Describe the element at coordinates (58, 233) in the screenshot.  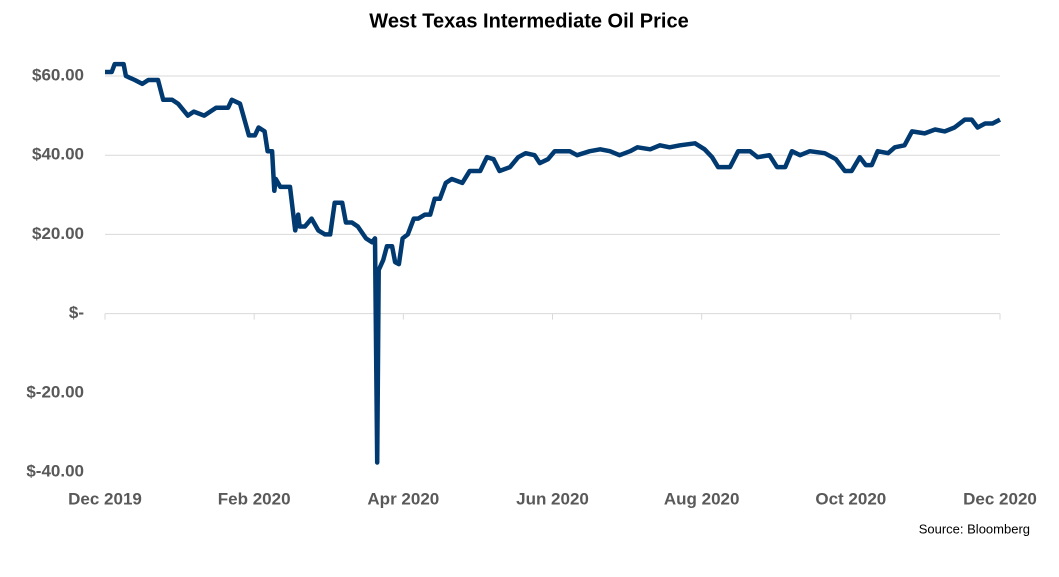
I see `y-tick-label: $20.00` at that location.